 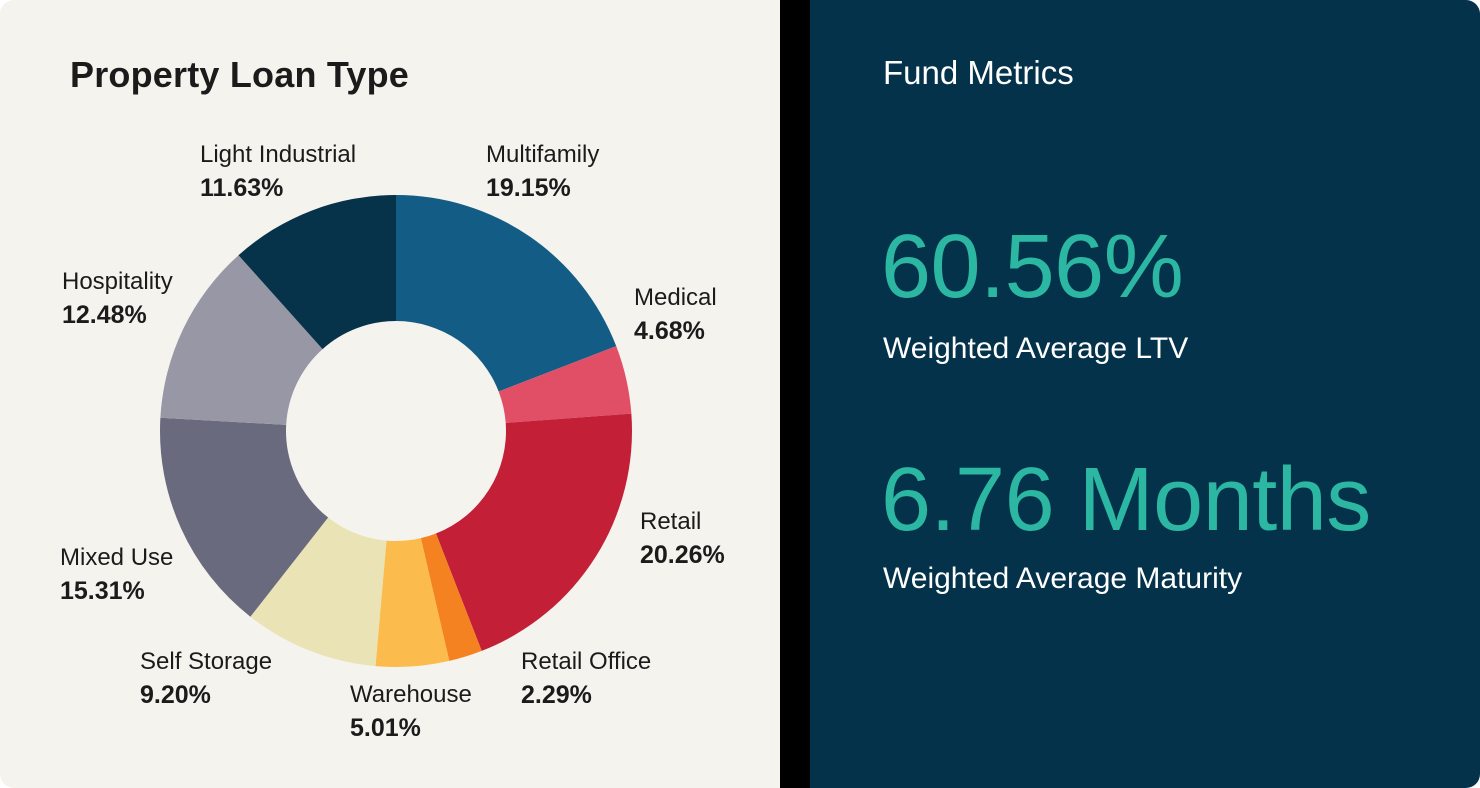 I want to click on weighted-average-maturity-label: Weighted Average Maturity, so click(x=1063, y=578).